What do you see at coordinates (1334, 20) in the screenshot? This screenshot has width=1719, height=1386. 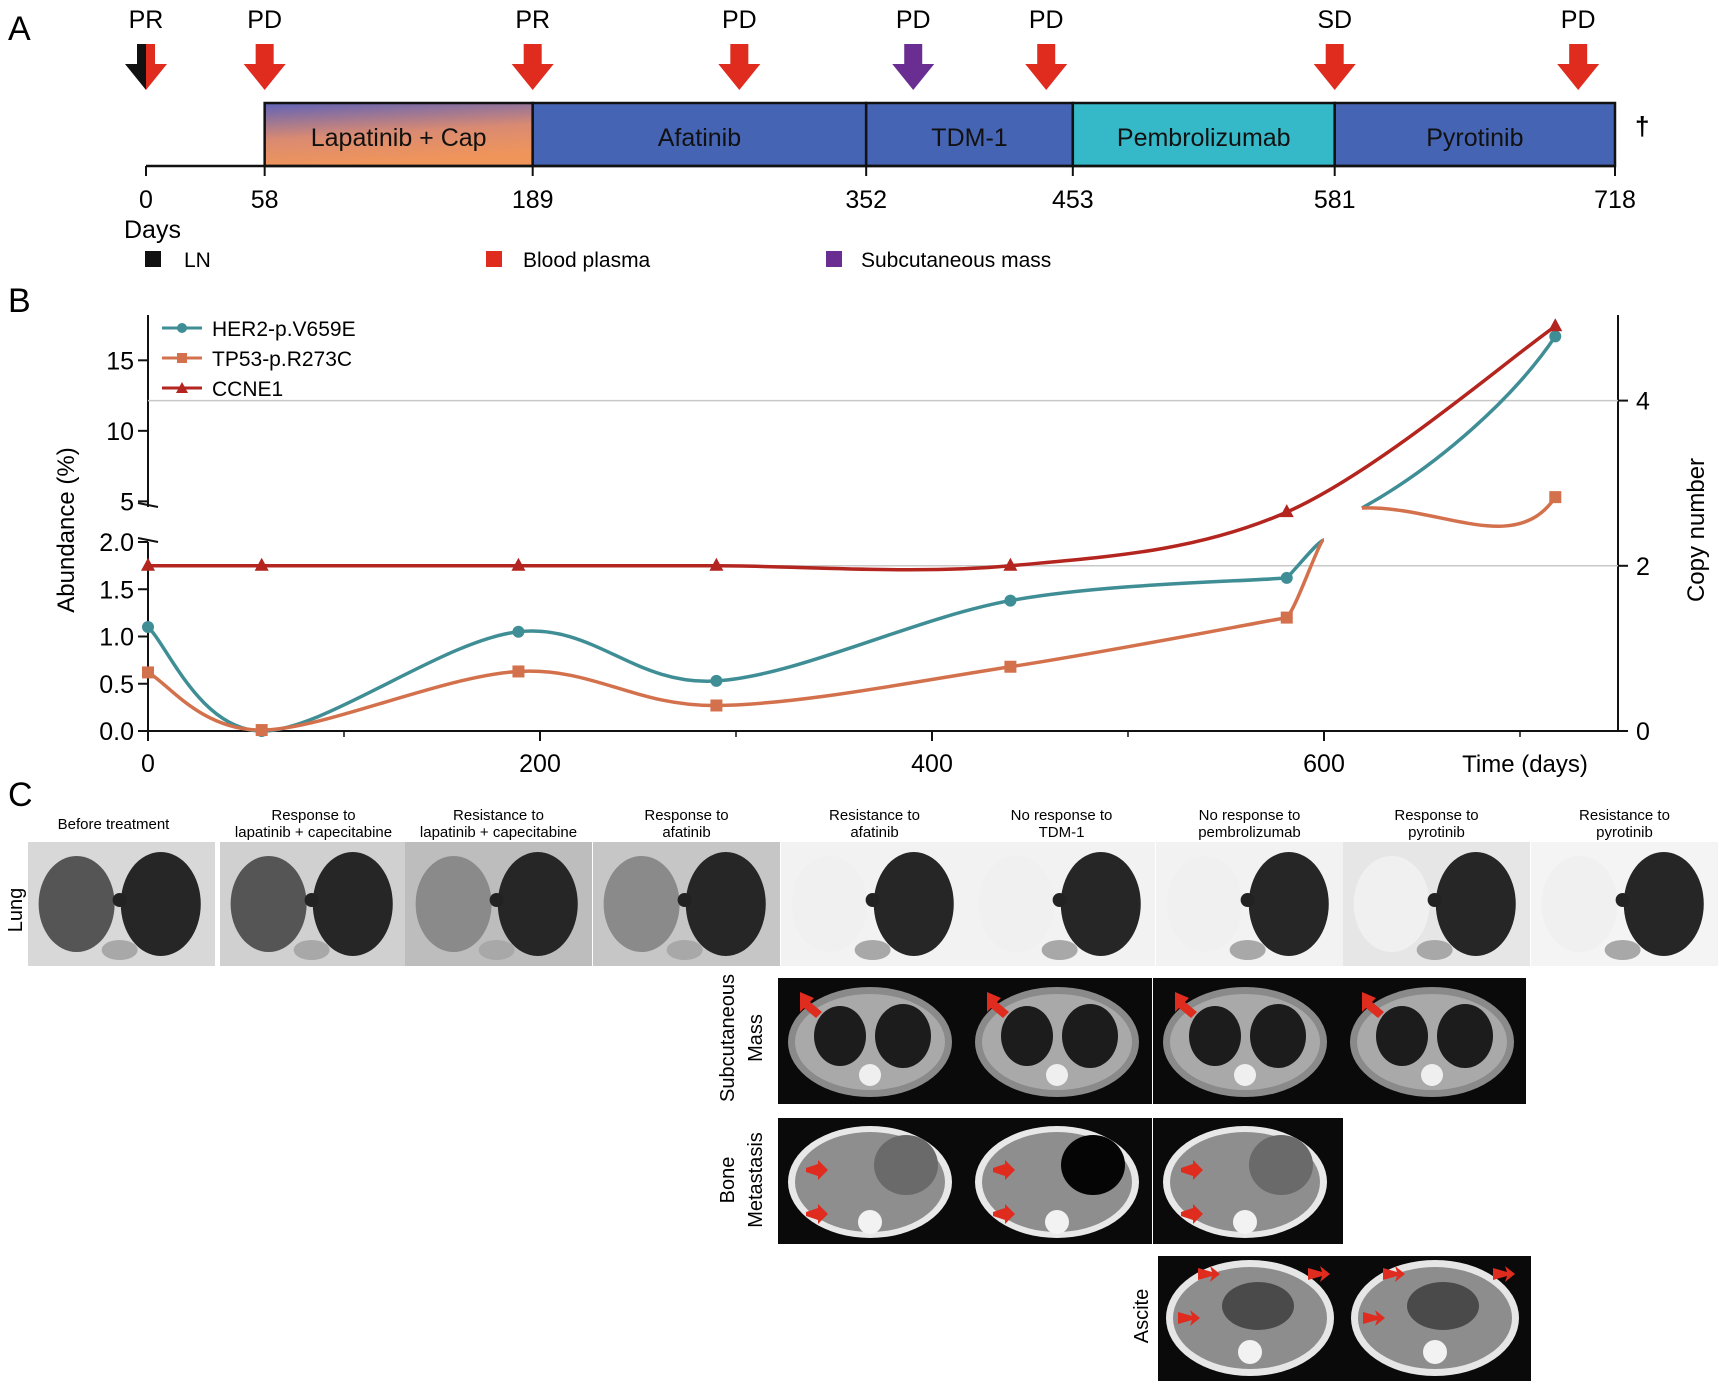 I see `response-label-6: SD` at bounding box center [1334, 20].